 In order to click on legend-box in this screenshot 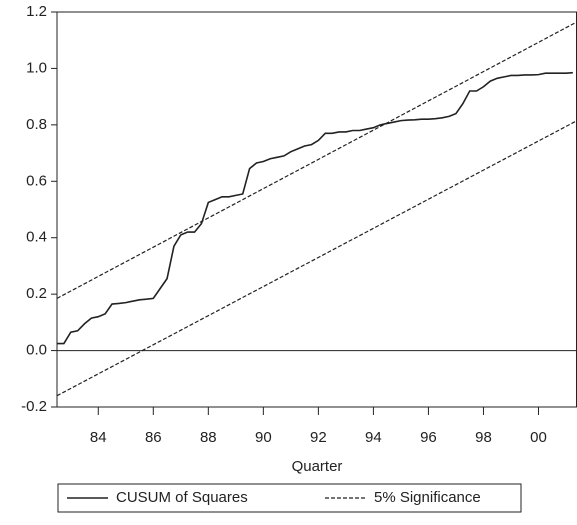, I will do `click(289, 498)`.